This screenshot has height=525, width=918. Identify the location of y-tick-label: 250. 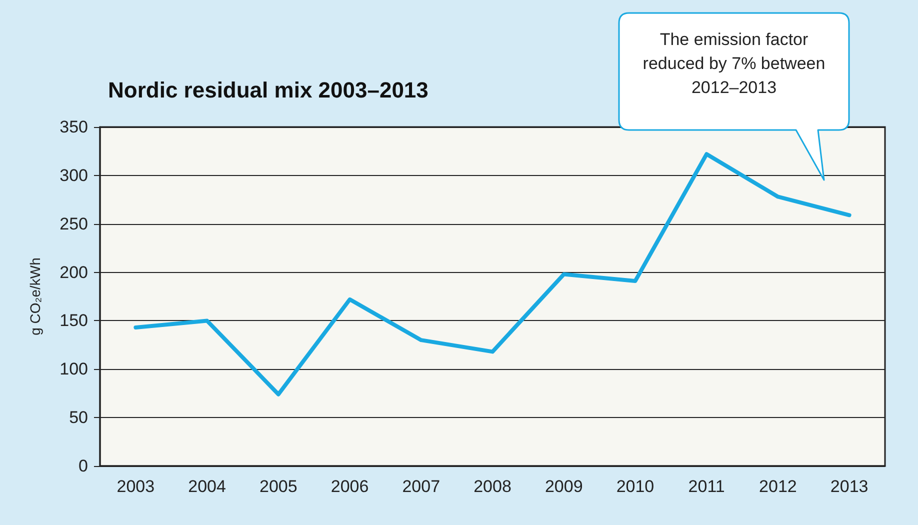
(74, 224).